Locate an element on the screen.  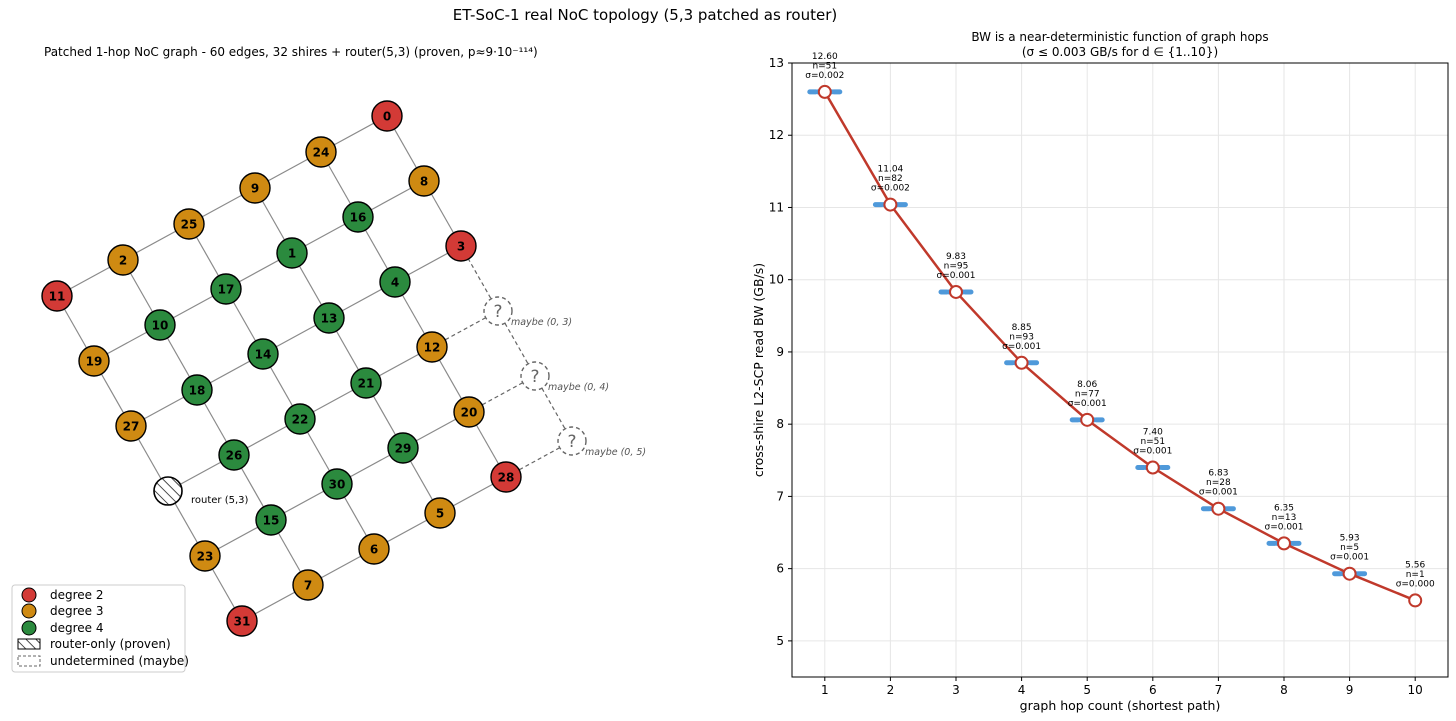
shire-node-label: 0 is located at coordinates (387, 117).